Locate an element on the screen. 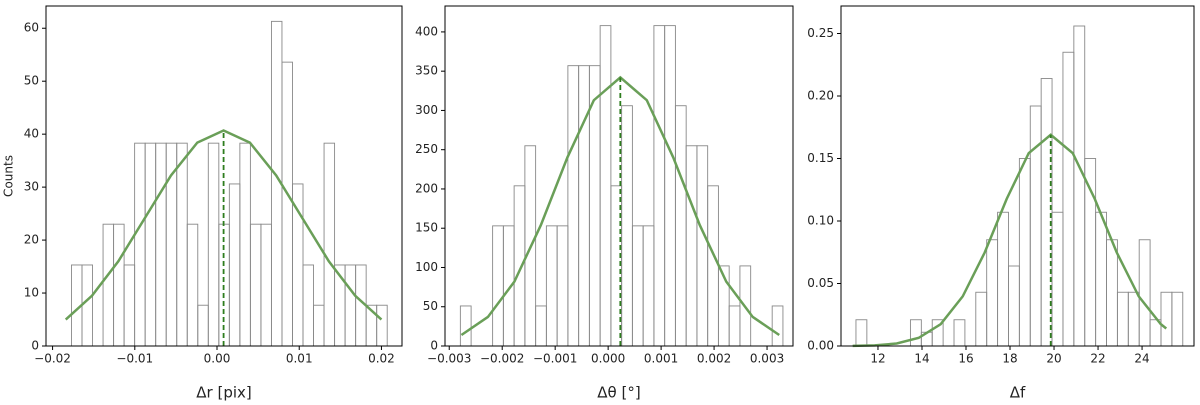 The width and height of the screenshot is (1200, 405). x-tick-label: −0.003 is located at coordinates (449, 359).